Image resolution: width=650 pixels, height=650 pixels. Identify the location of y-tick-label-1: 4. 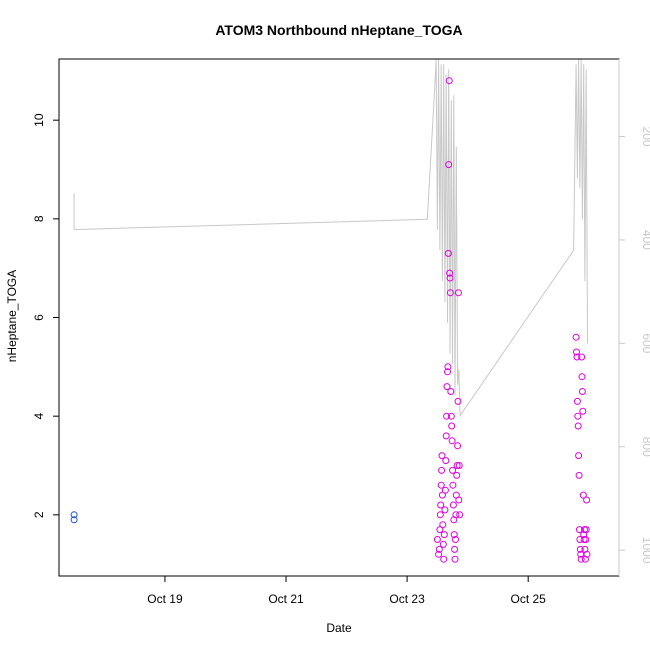
(39, 416).